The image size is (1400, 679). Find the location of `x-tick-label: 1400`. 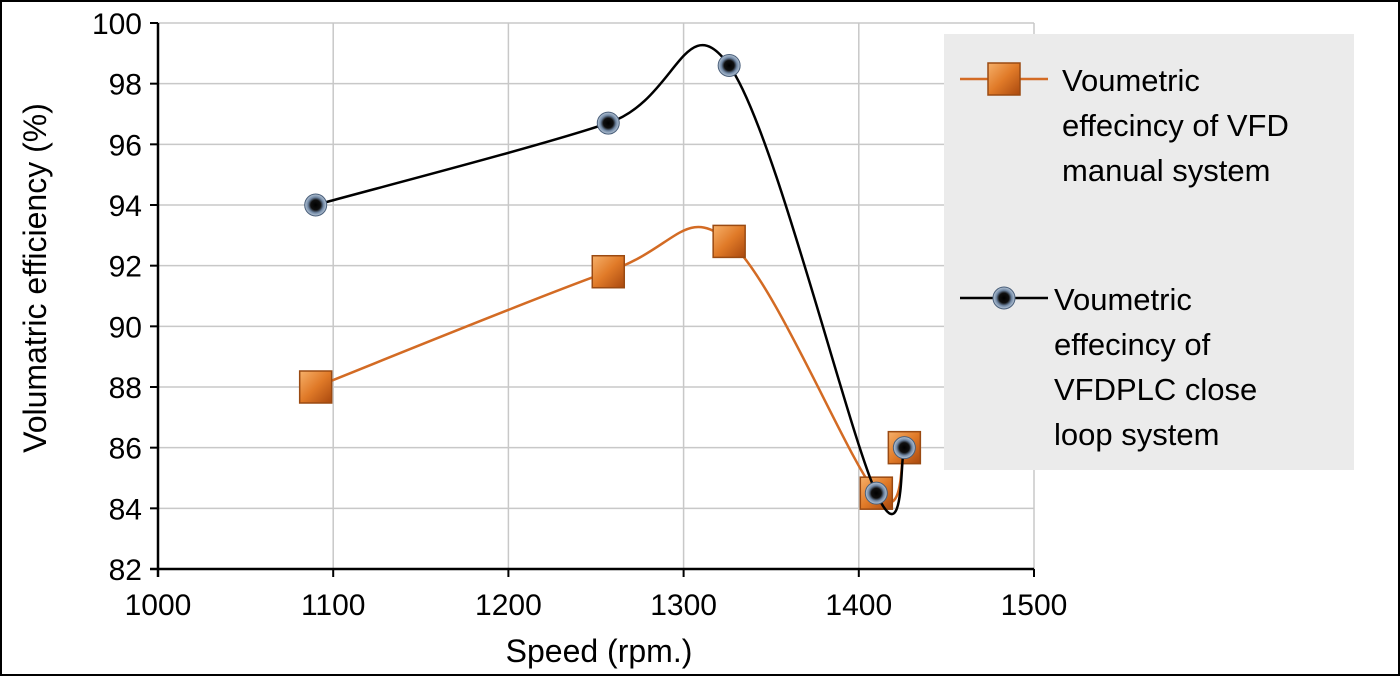

x-tick-label: 1400 is located at coordinates (858, 605).